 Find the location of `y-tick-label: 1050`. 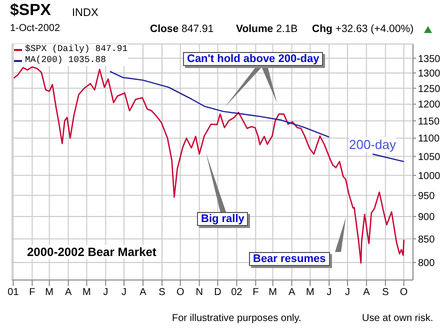

y-tick-label: 1050 is located at coordinates (429, 157).